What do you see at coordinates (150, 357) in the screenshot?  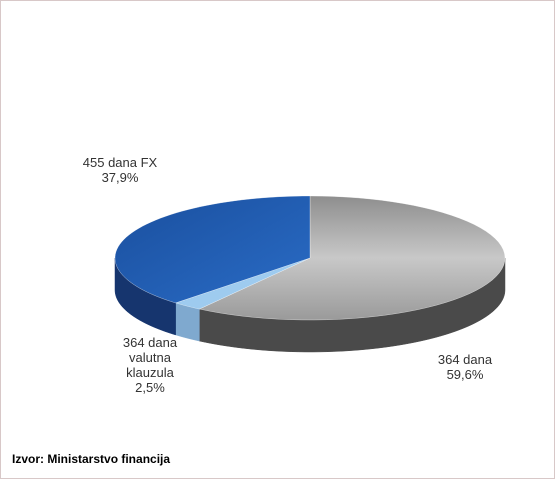 I see `category-label: 364 dana valutna klauzula` at bounding box center [150, 357].